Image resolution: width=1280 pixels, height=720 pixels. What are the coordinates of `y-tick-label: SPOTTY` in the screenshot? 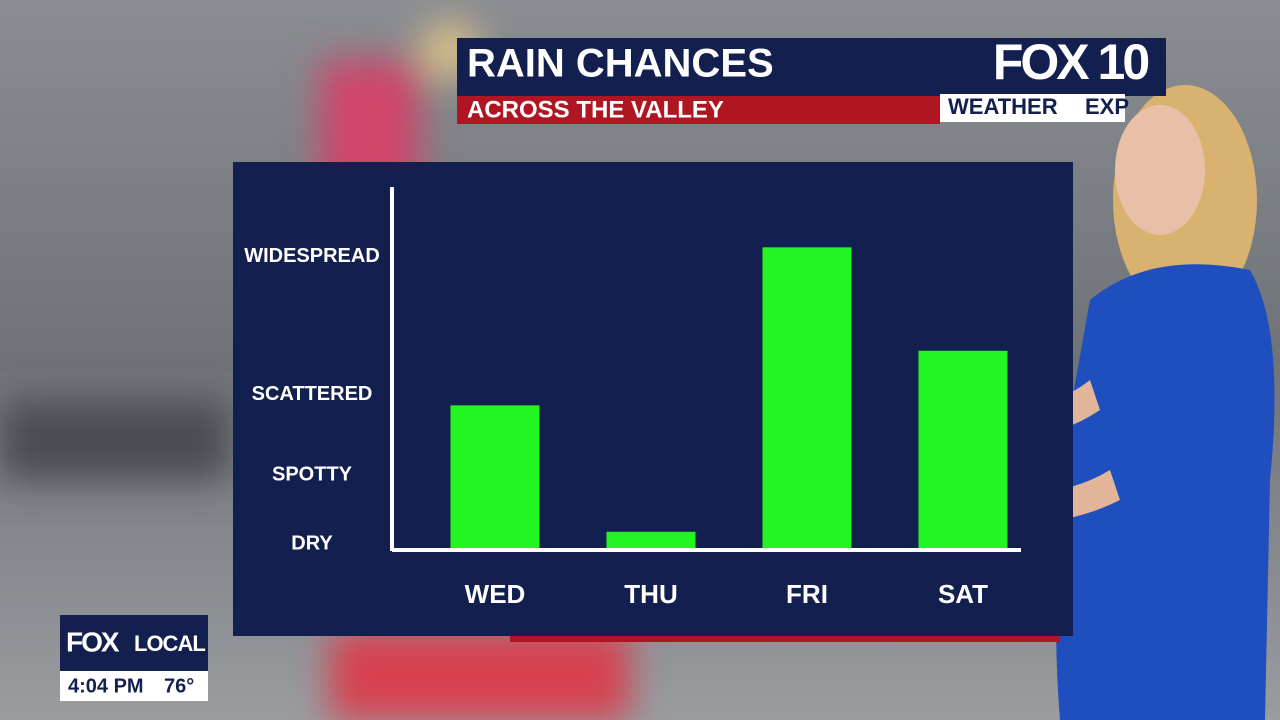 It's located at (312, 475).